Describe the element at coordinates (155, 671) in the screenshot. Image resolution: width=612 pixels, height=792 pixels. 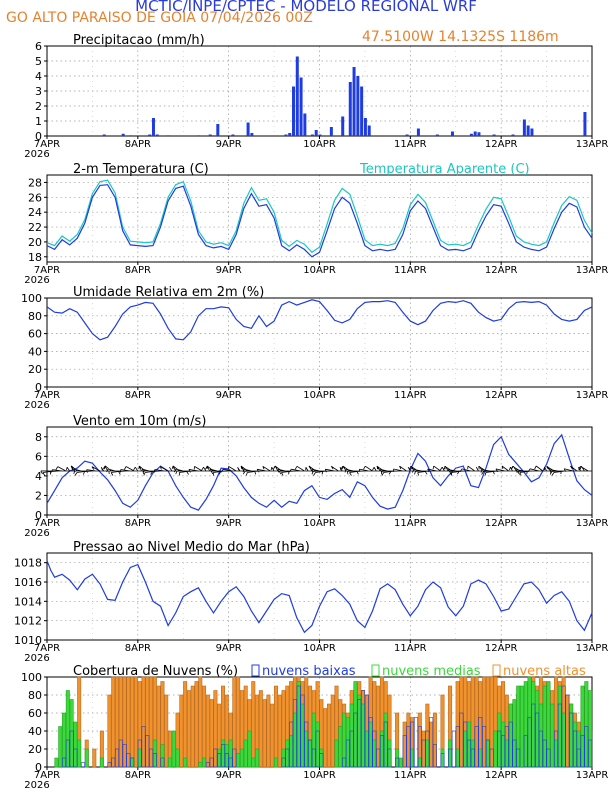
I see `panel-title: Cobertura de Nuvens (%)` at that location.